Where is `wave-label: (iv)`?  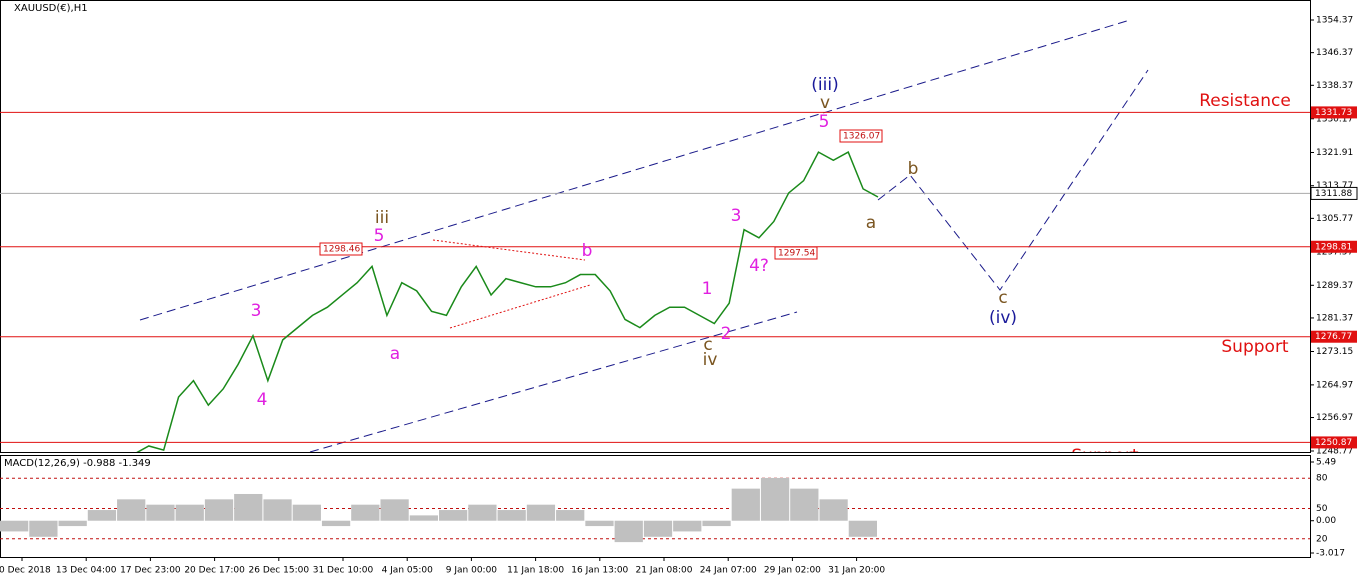
wave-label: (iv) is located at coordinates (1003, 318).